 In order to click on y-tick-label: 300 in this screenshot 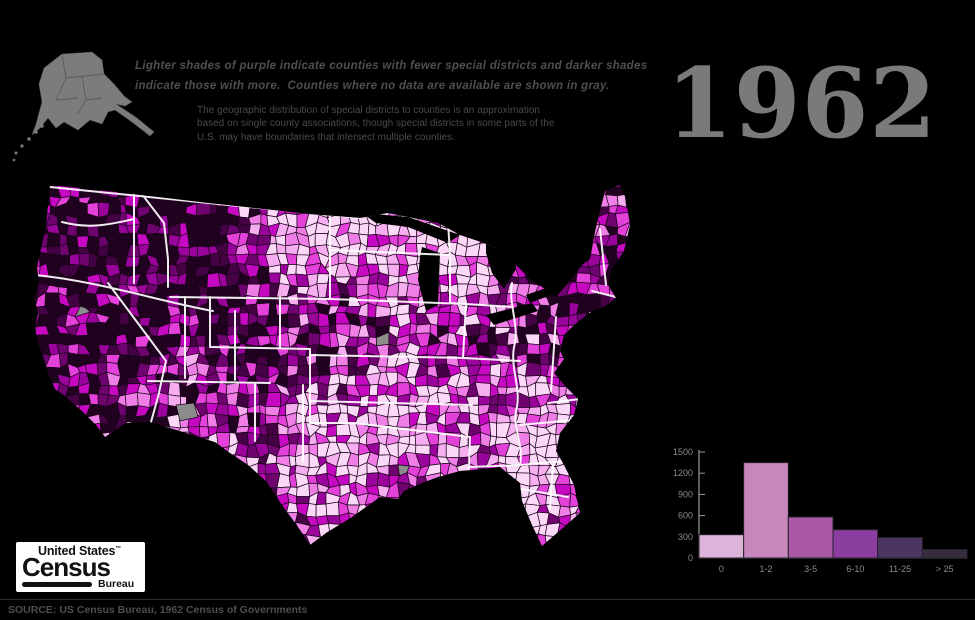, I will do `click(685, 537)`.